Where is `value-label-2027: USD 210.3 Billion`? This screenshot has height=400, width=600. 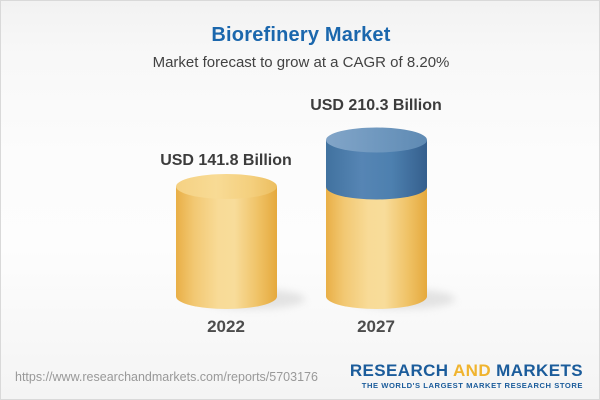 value-label-2027: USD 210.3 Billion is located at coordinates (376, 105).